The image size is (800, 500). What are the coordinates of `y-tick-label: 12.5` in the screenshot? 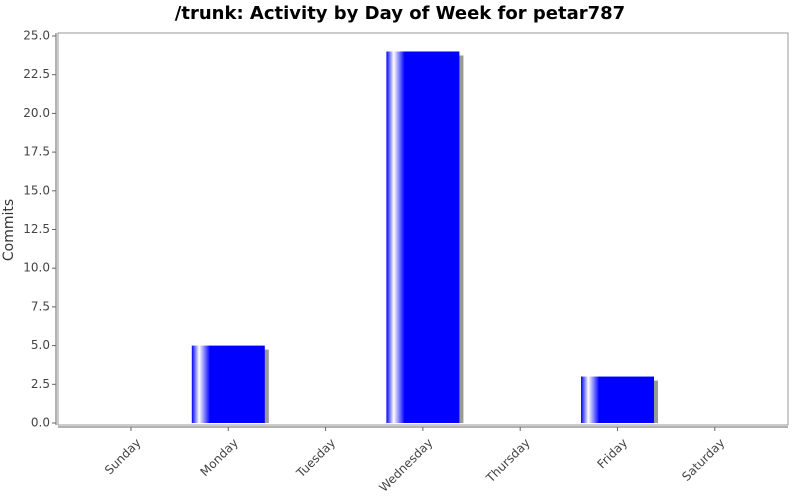 It's located at (36, 229).